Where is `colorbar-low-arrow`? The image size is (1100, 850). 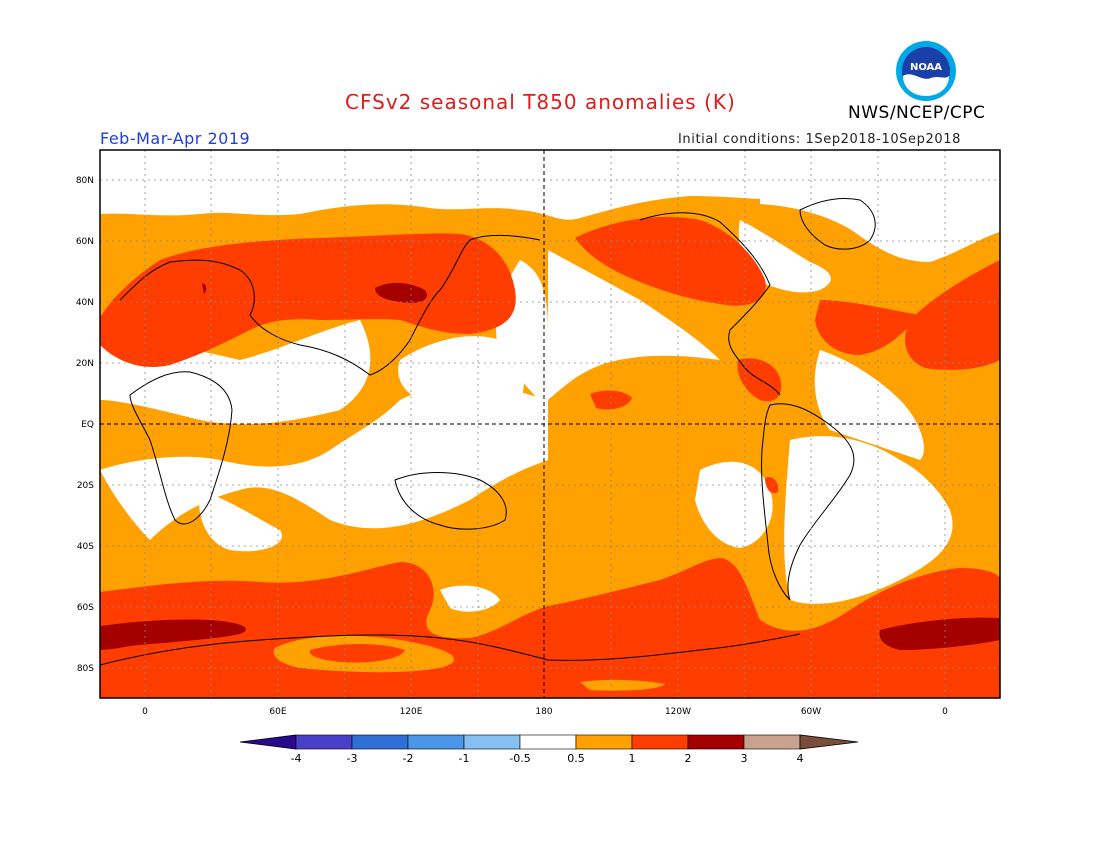
colorbar-low-arrow is located at coordinates (268, 742).